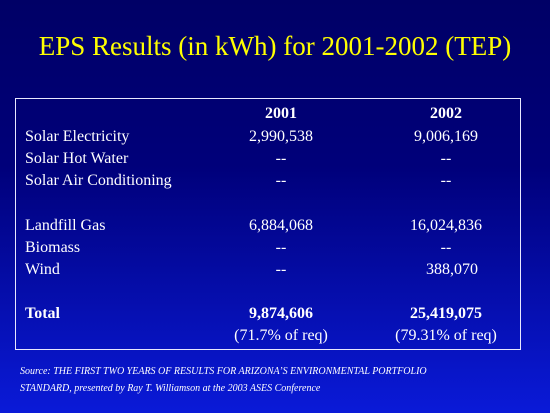  I want to click on slide-title: EPS Results (in kWh) for 2001-2002 (TEP), so click(275, 46).